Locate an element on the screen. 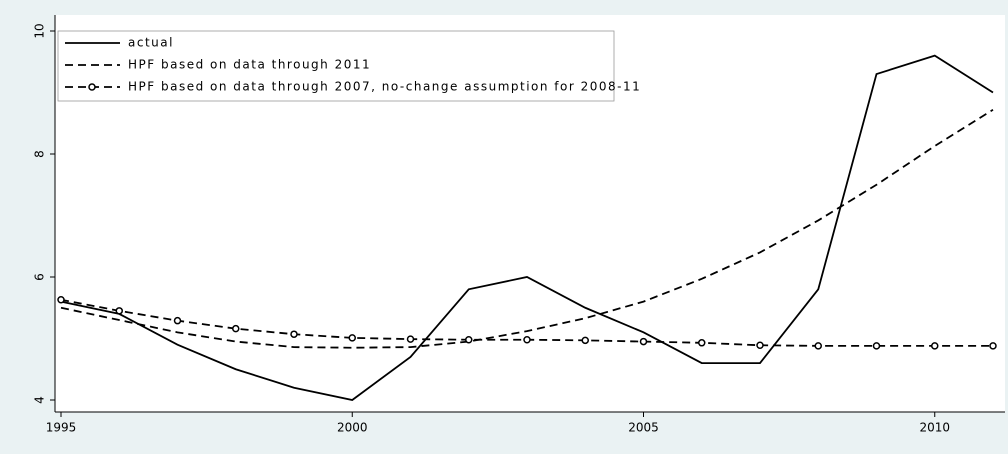 This screenshot has width=1008, height=454. x-tick-label: 2000 is located at coordinates (352, 428).